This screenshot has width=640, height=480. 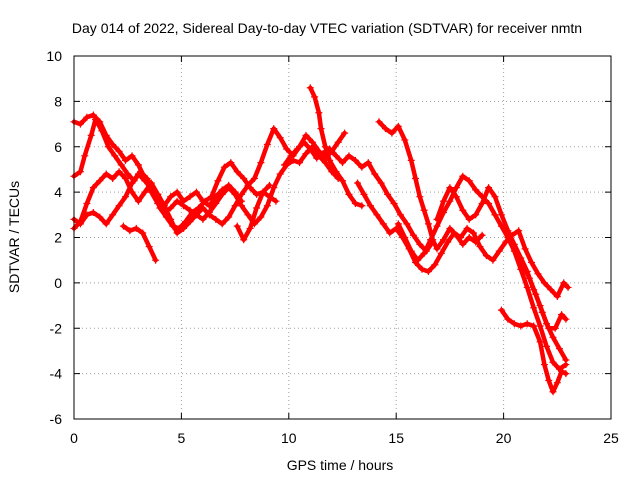 What do you see at coordinates (56, 374) in the screenshot?
I see `y-tick-label: -4` at bounding box center [56, 374].